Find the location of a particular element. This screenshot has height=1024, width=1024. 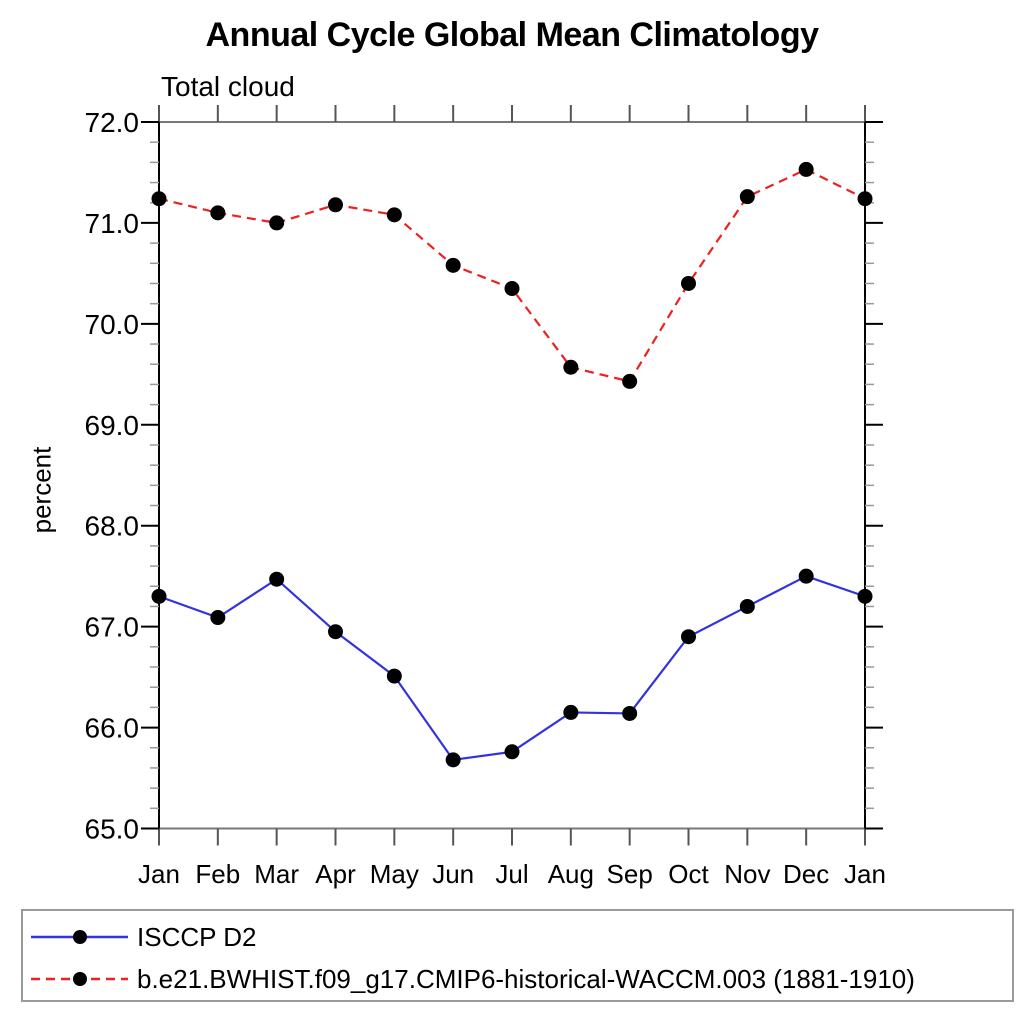

legend-label-isccp: ISCCP D2 is located at coordinates (197, 936).